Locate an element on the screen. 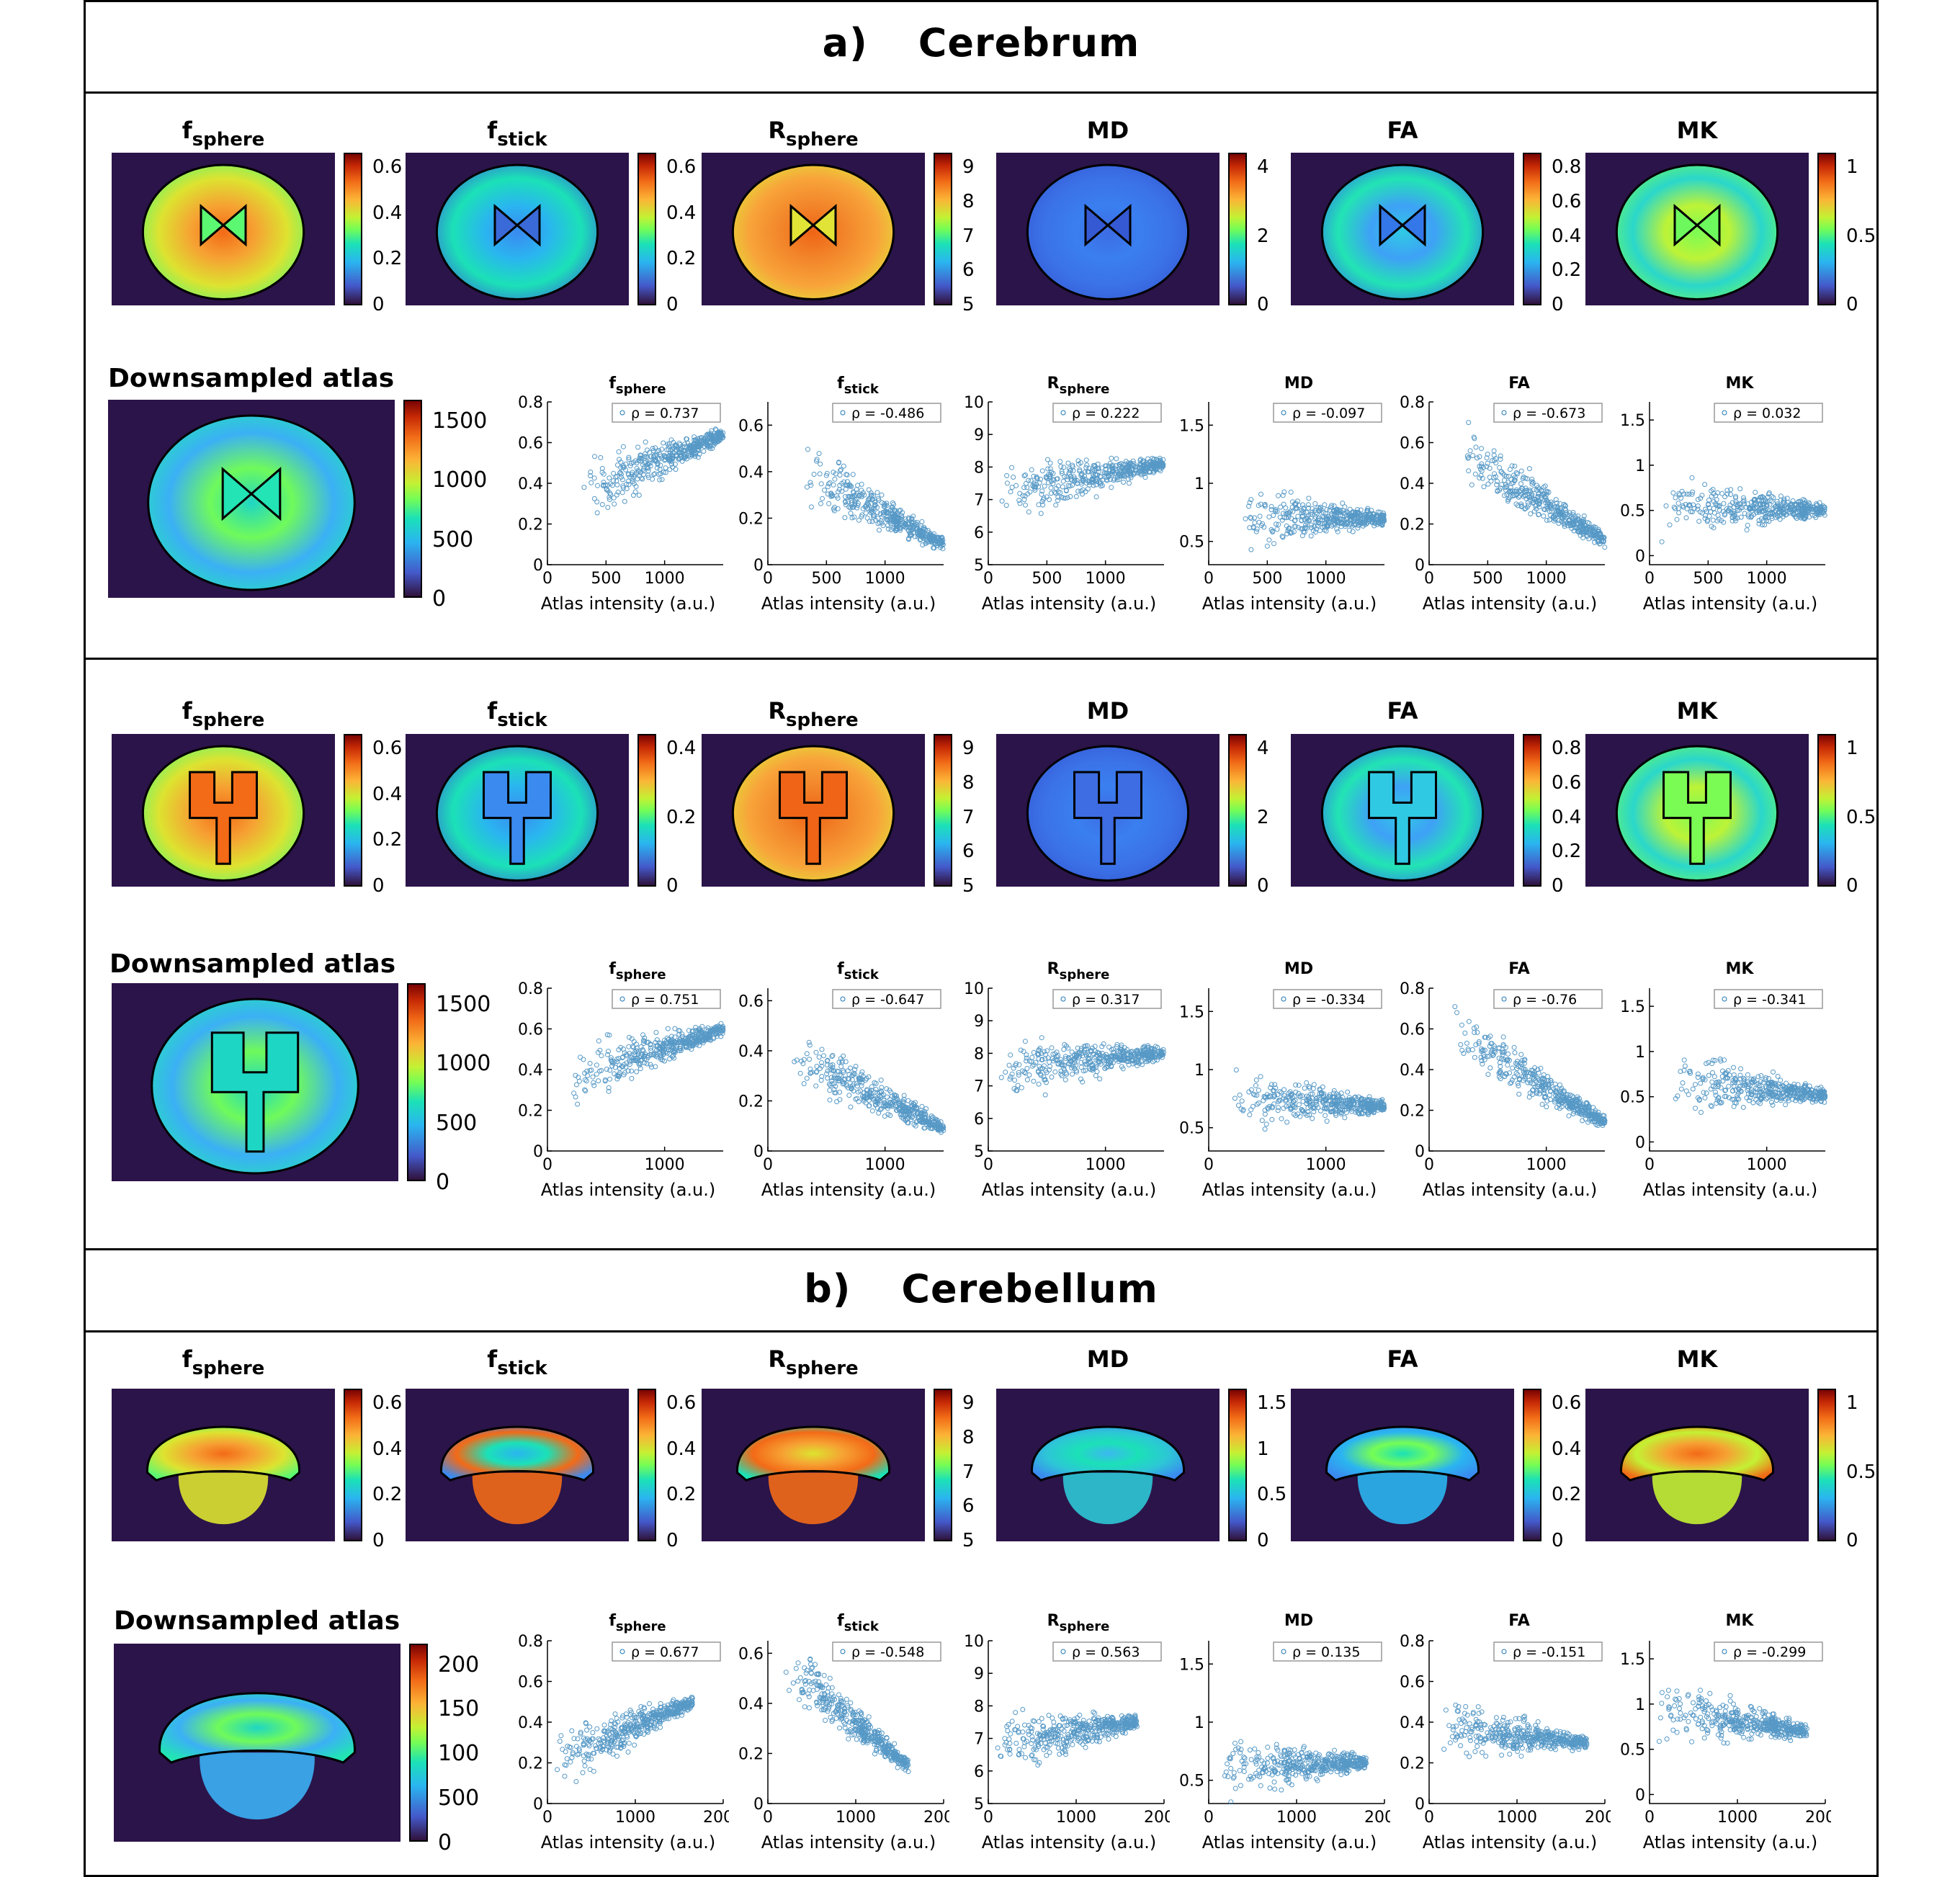 This screenshot has height=1877, width=1960. divider is located at coordinates (981, 1249).